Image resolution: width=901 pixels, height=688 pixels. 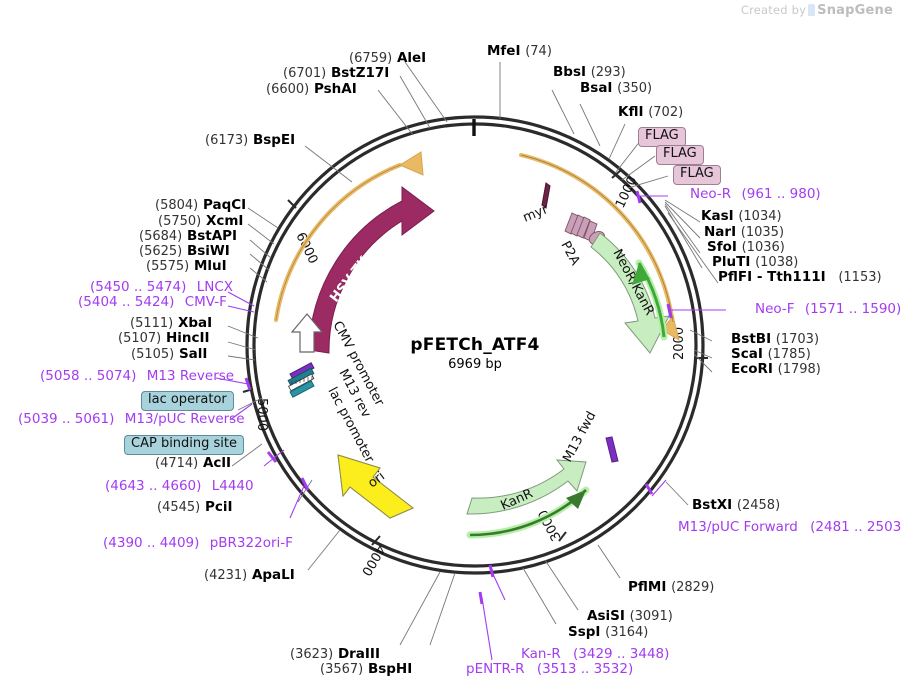 I want to click on label-bsiwi: (5625) BsiWI, so click(x=184, y=251).